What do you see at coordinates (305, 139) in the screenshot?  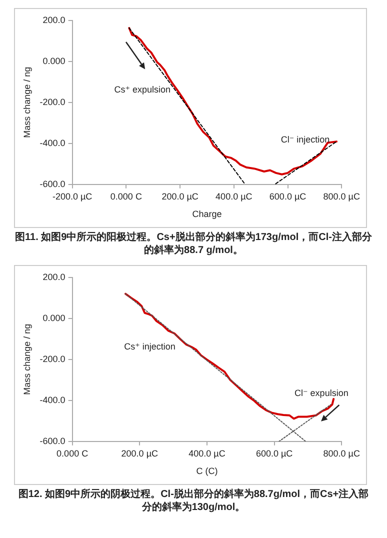 I see `annotation: Cl⁻ injection` at bounding box center [305, 139].